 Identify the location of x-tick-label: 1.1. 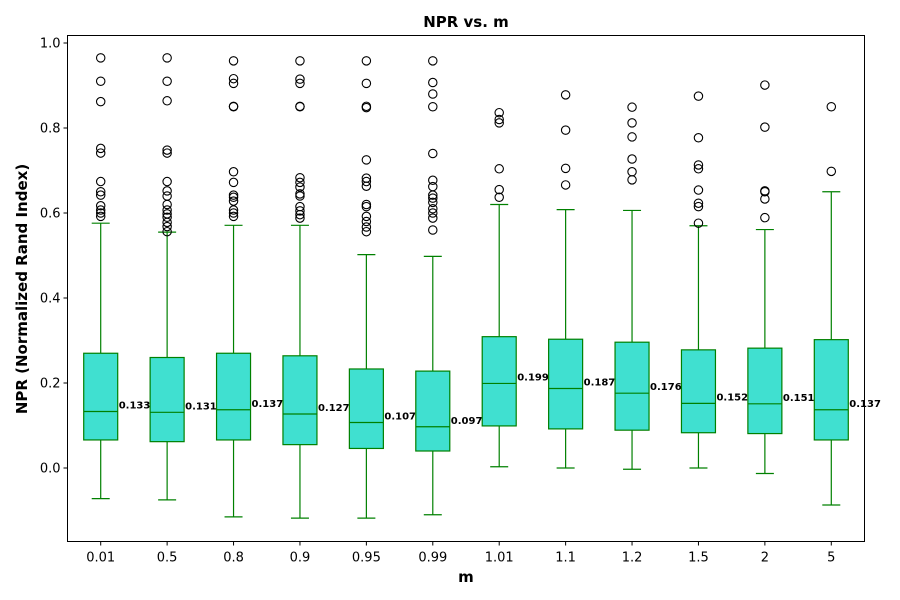
(565, 558).